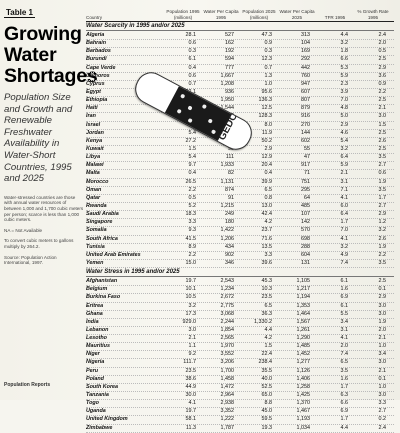  What do you see at coordinates (183, 14) in the screenshot?
I see `header-pop-1995: Population 1995 (millions)` at bounding box center [183, 14].